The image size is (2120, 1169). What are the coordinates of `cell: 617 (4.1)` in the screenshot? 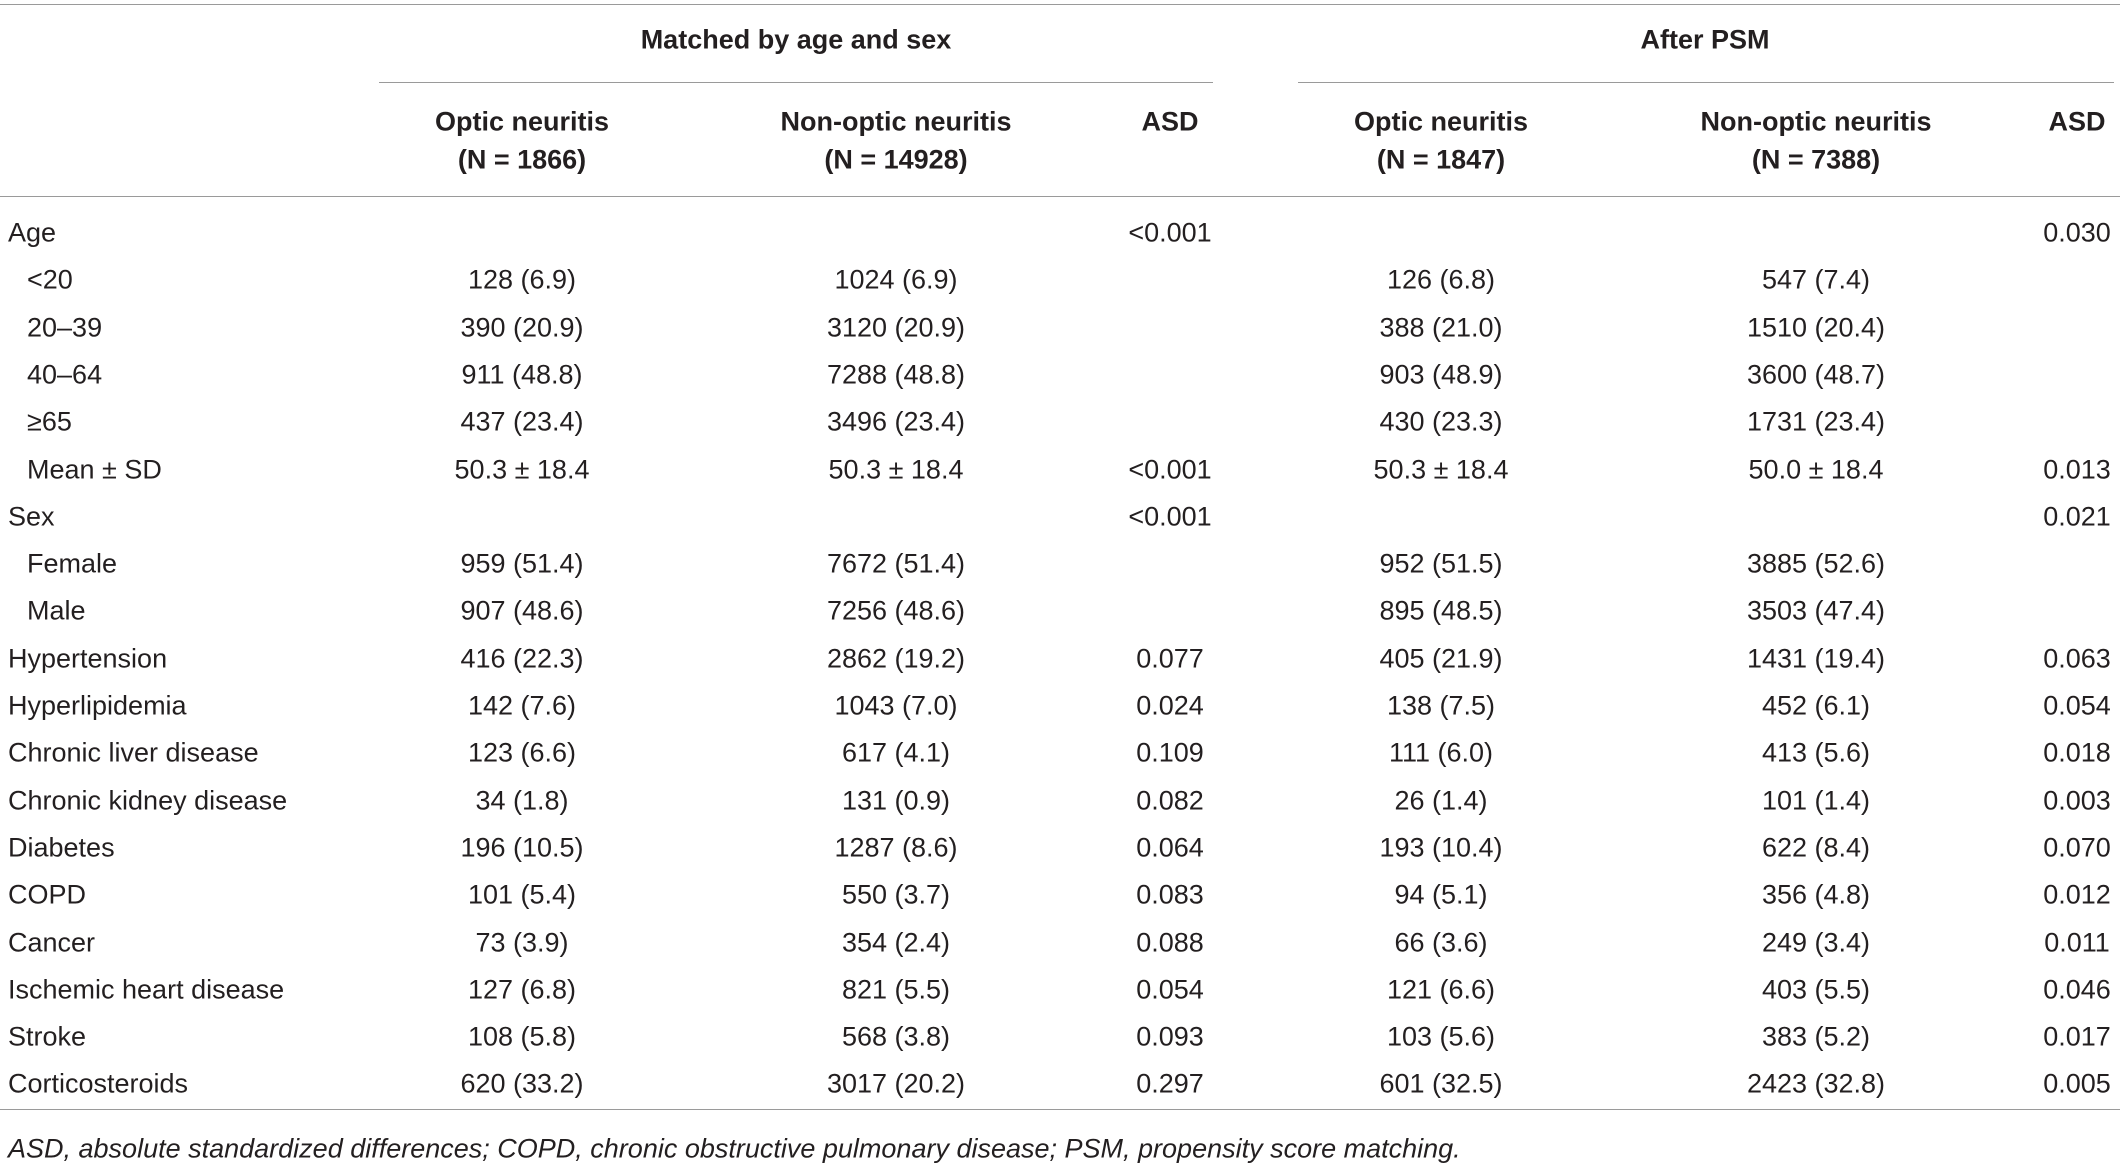 It's located at (896, 752).